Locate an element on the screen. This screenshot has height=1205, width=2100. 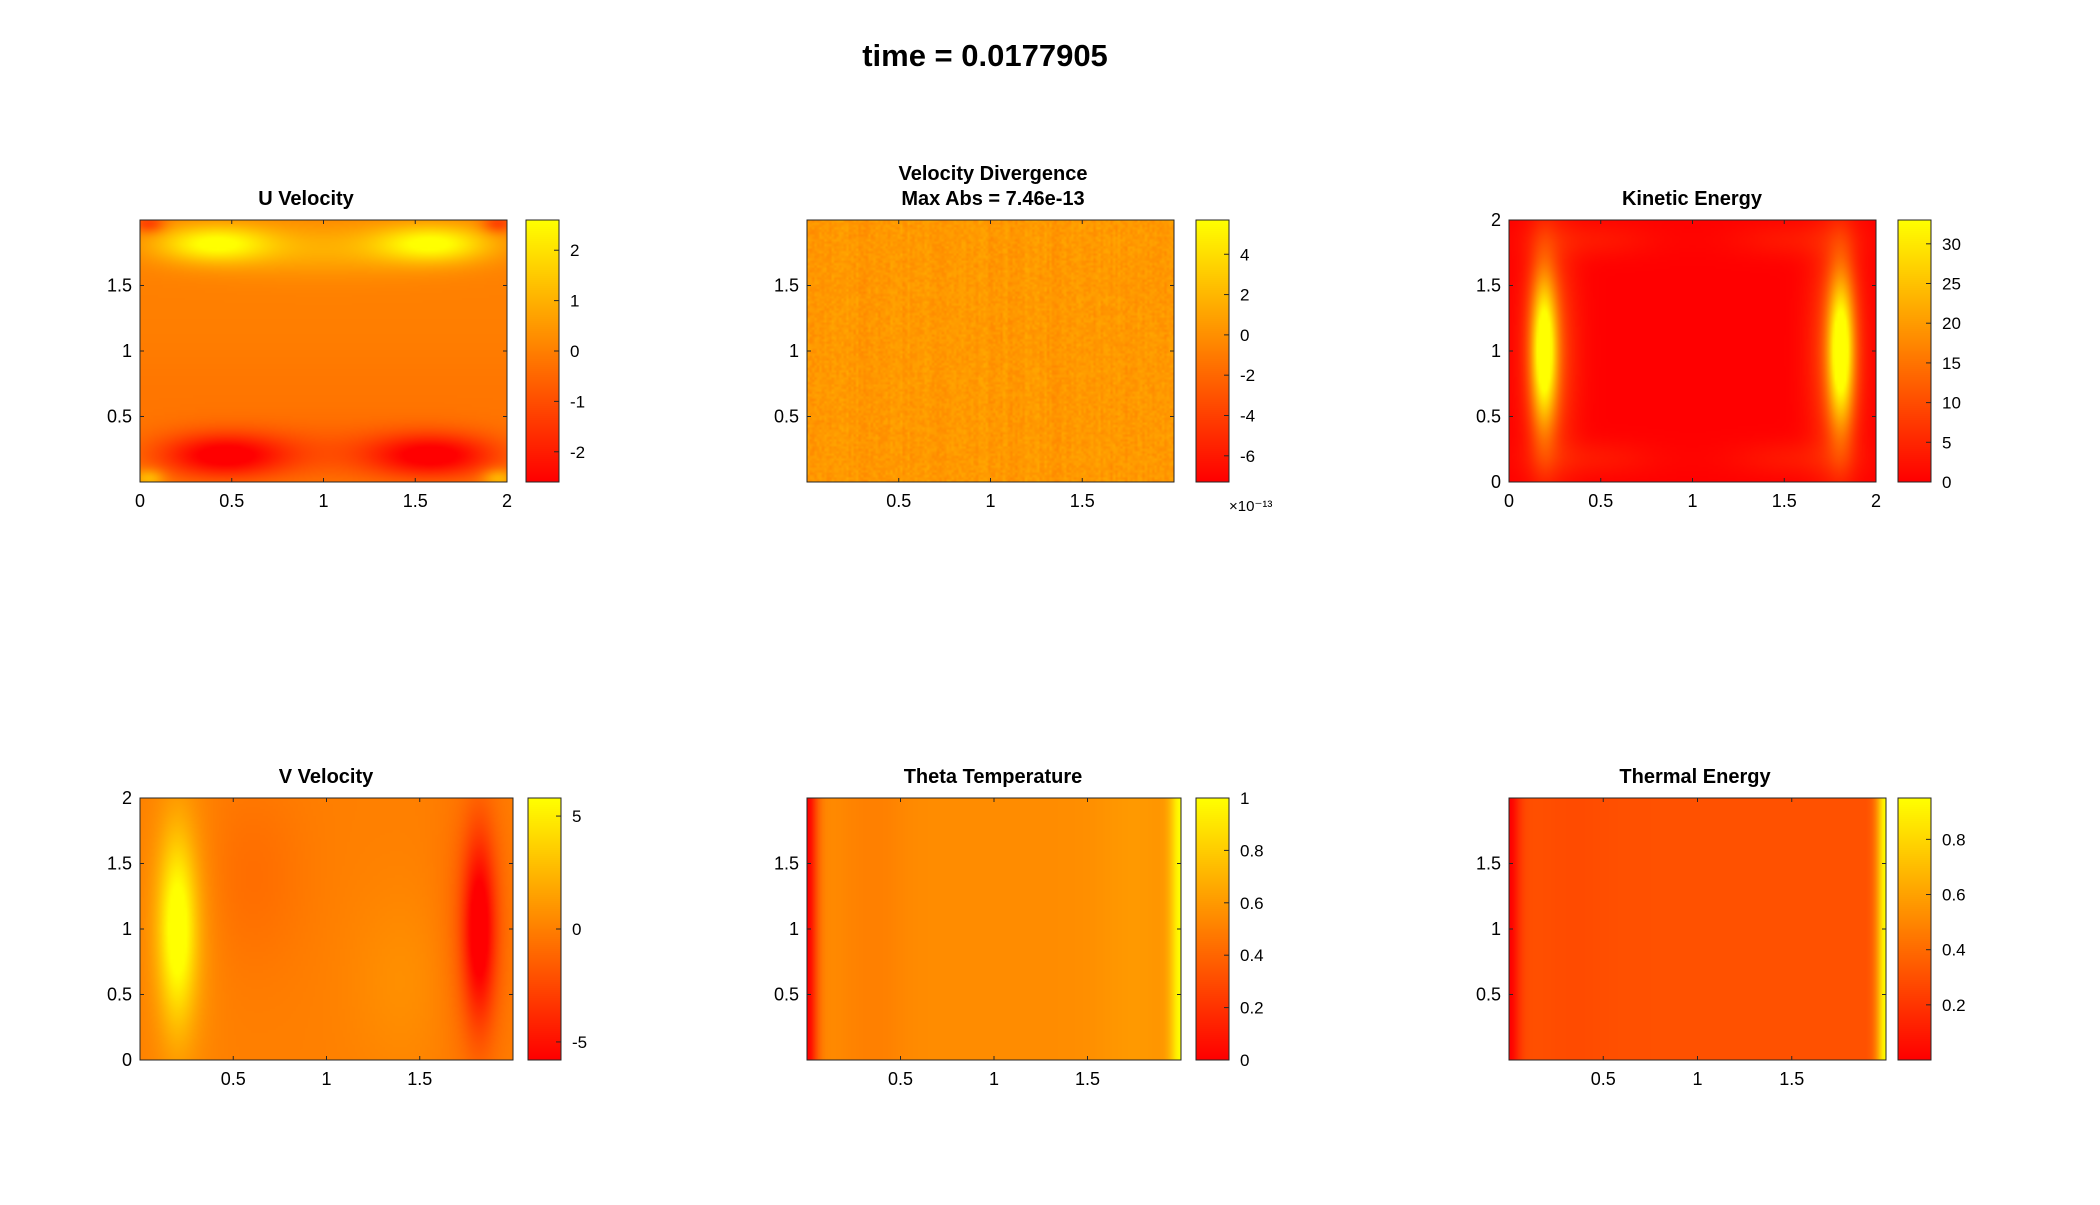
subplot-title: Kinetic Energy is located at coordinates (1692, 199).